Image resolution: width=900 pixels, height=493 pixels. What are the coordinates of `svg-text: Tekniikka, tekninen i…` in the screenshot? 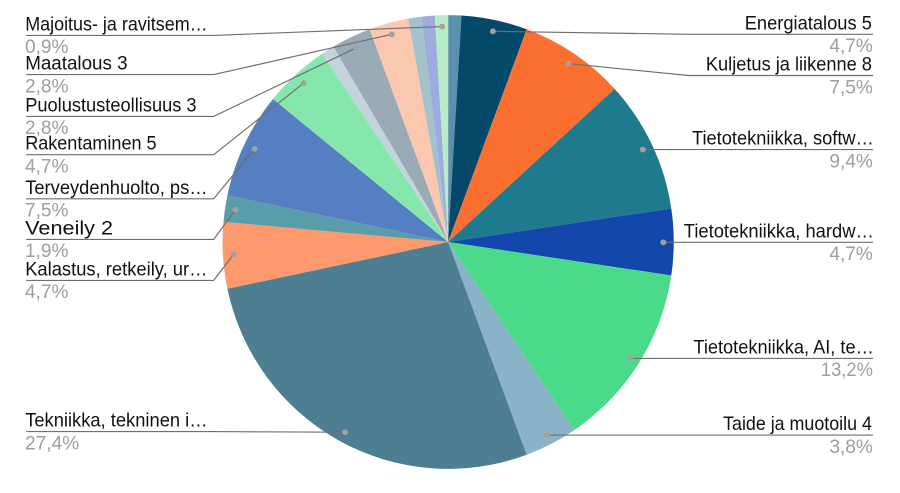 It's located at (116, 421).